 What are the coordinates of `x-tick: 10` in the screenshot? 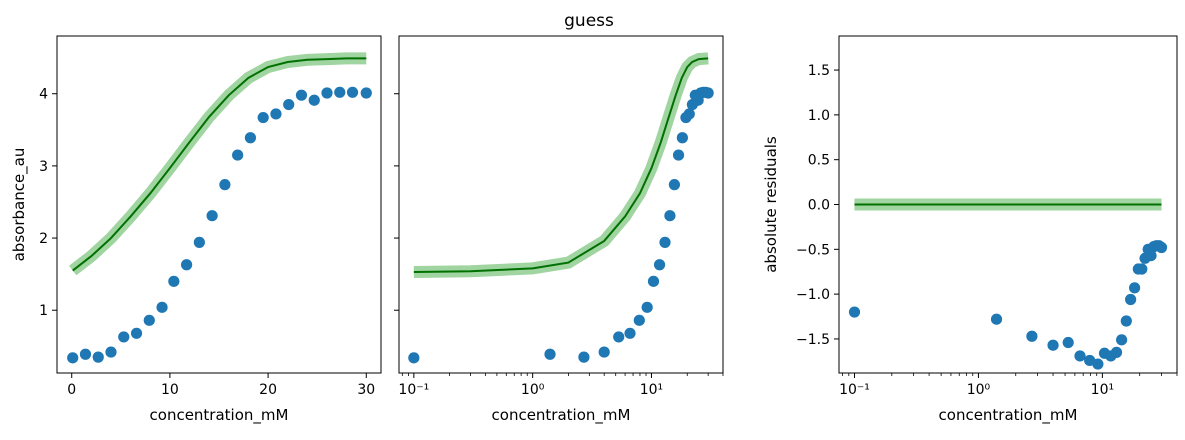 It's located at (170, 385).